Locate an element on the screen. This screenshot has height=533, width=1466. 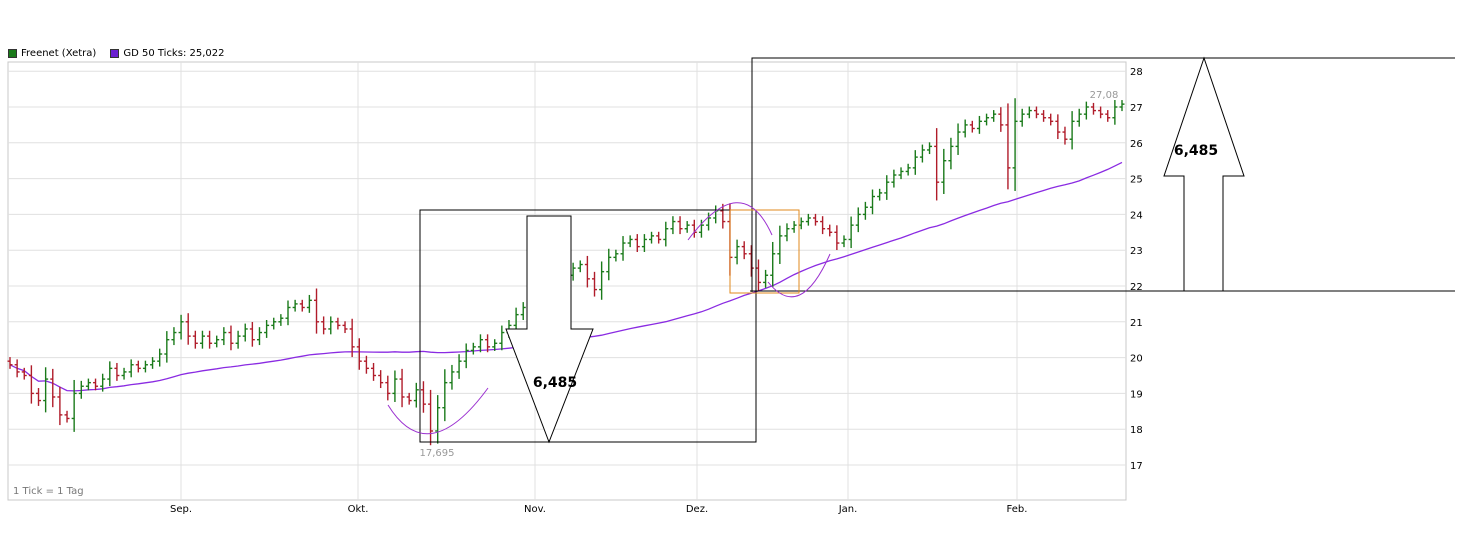
y-tick-label-22: 22 is located at coordinates (1136, 287).